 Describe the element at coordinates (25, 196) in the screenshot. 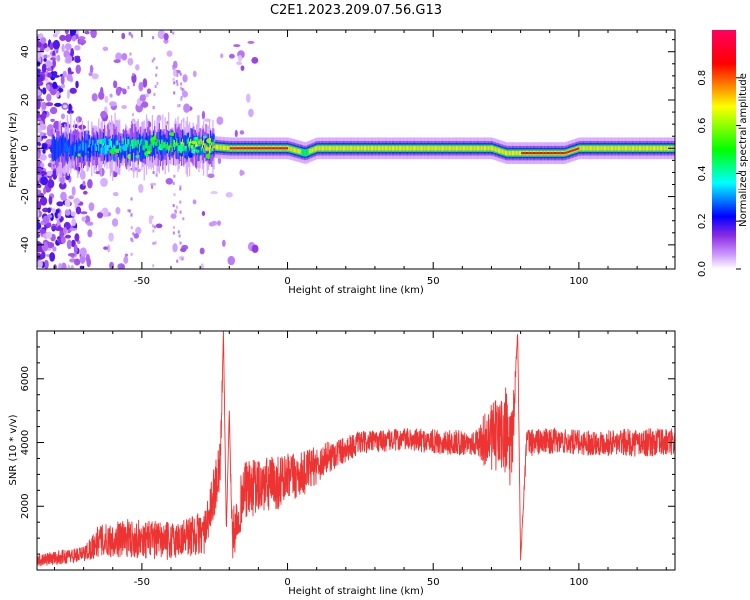

I see `spectrogram-y-tick-label: -20` at that location.